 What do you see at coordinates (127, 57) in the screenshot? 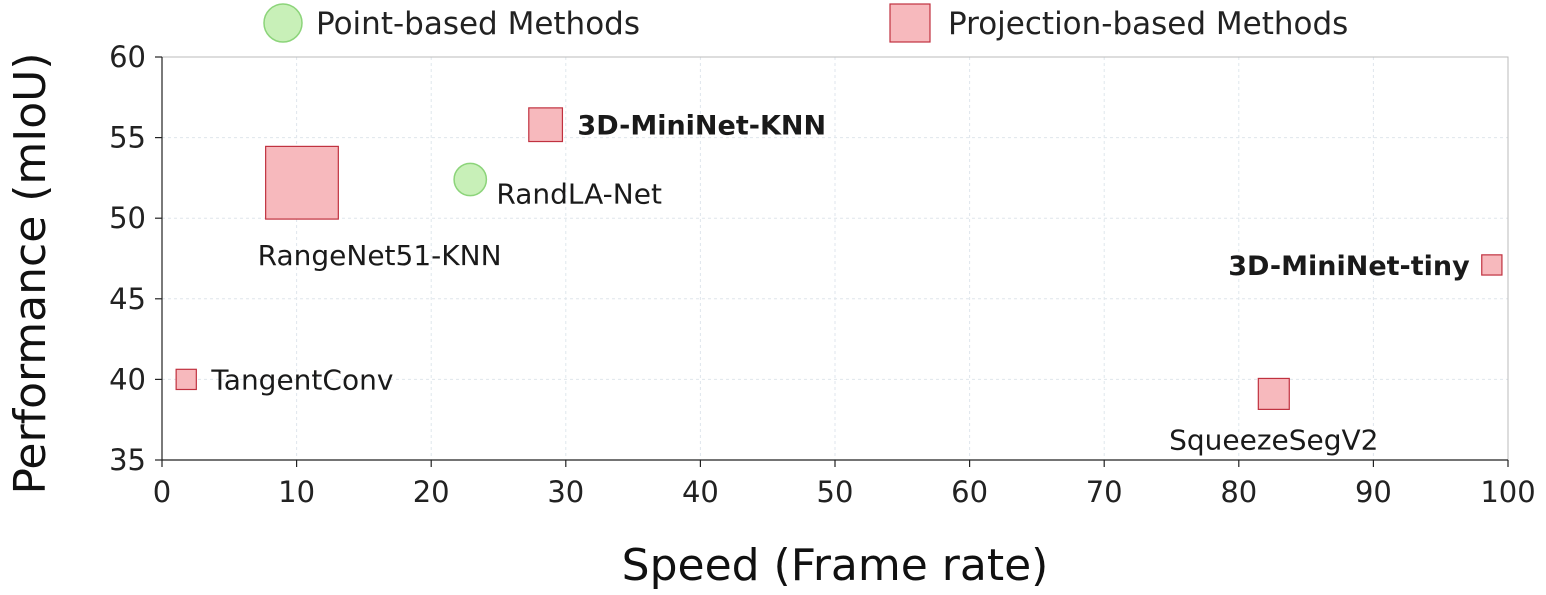
I see `y-tick-label: 60` at bounding box center [127, 57].